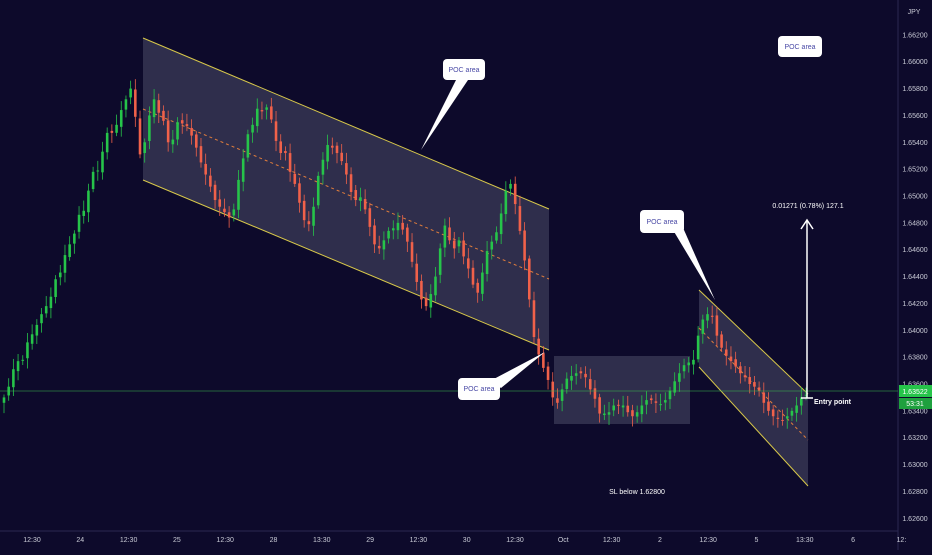 This screenshot has height=555, width=932. Describe the element at coordinates (853, 540) in the screenshot. I see `time-tick-label: 6` at that location.